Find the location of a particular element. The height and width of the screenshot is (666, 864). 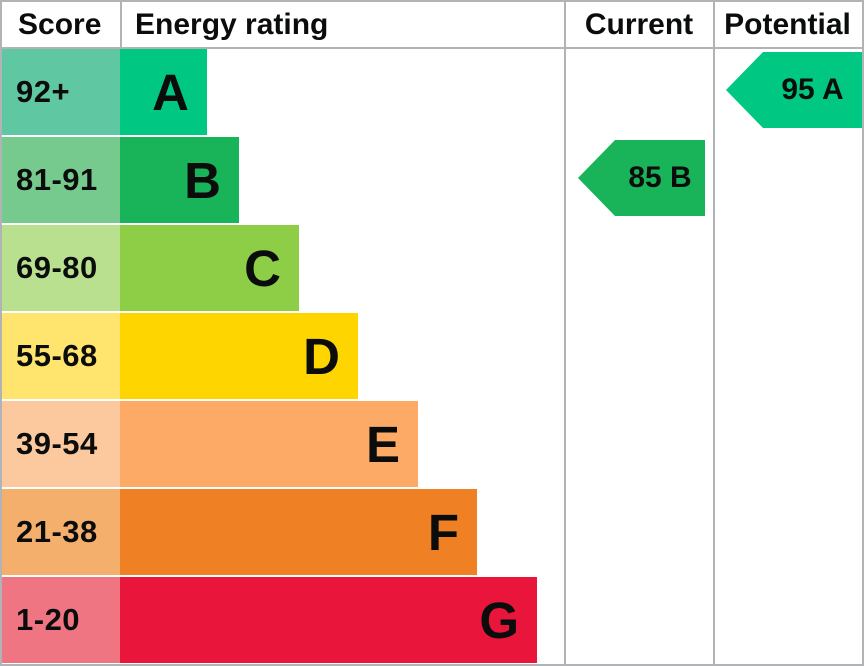

energy-band-bar-b: B is located at coordinates (179, 180).